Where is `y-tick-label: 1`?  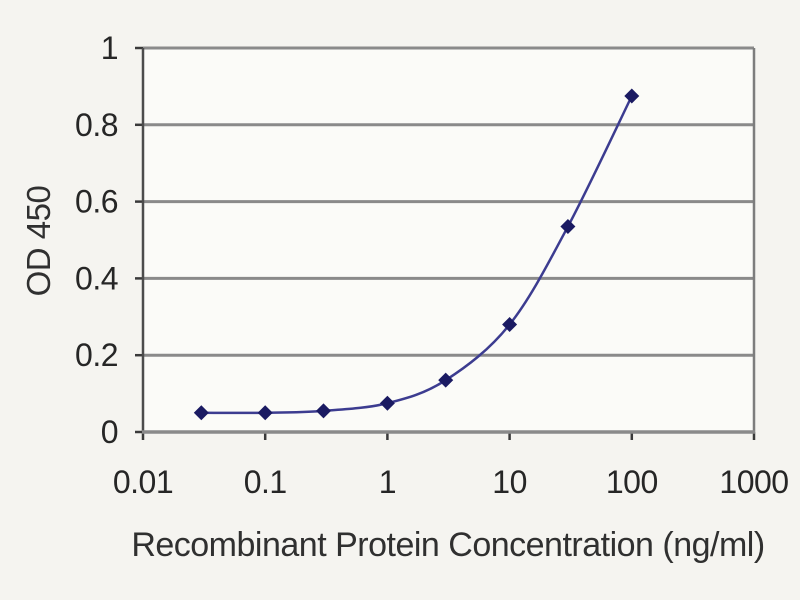 y-tick-label: 1 is located at coordinates (109, 48).